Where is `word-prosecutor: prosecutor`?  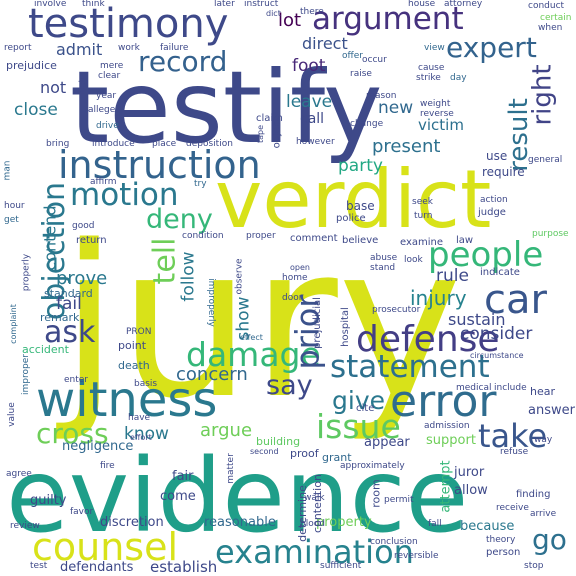
word-prosecutor: prosecutor is located at coordinates (396, 310).